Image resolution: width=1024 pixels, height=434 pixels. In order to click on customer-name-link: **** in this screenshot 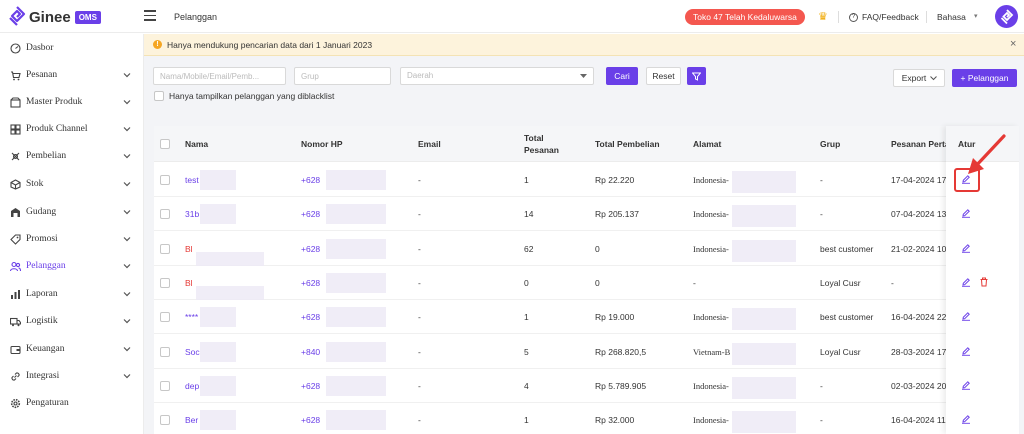, I will do `click(192, 317)`.